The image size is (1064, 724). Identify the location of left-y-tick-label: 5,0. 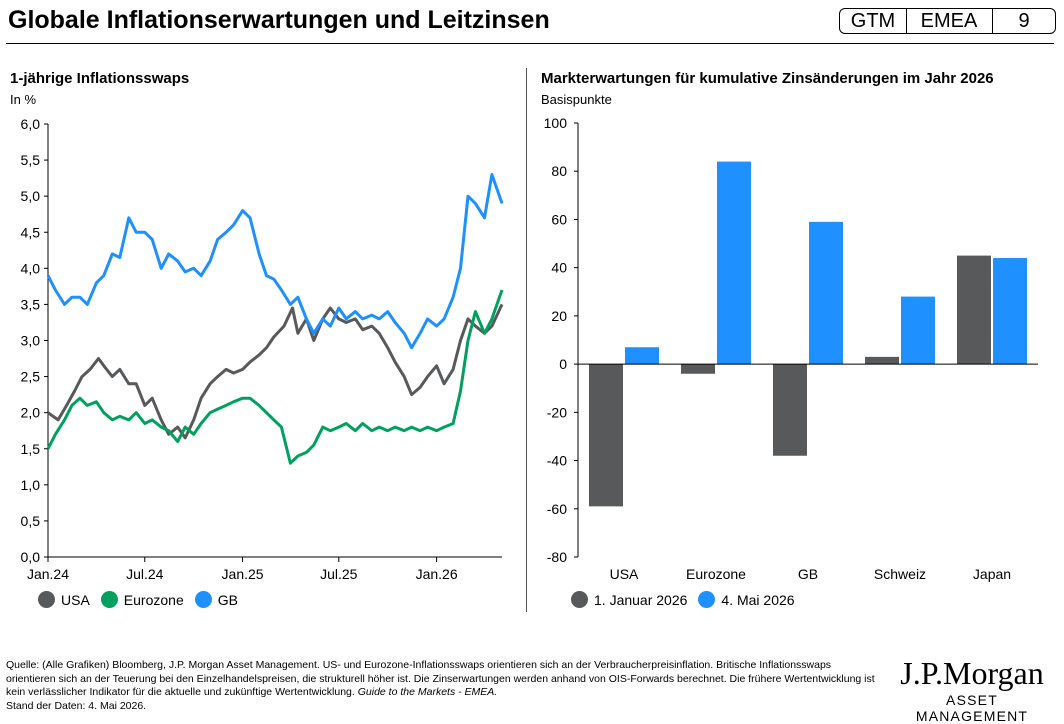
(31, 196).